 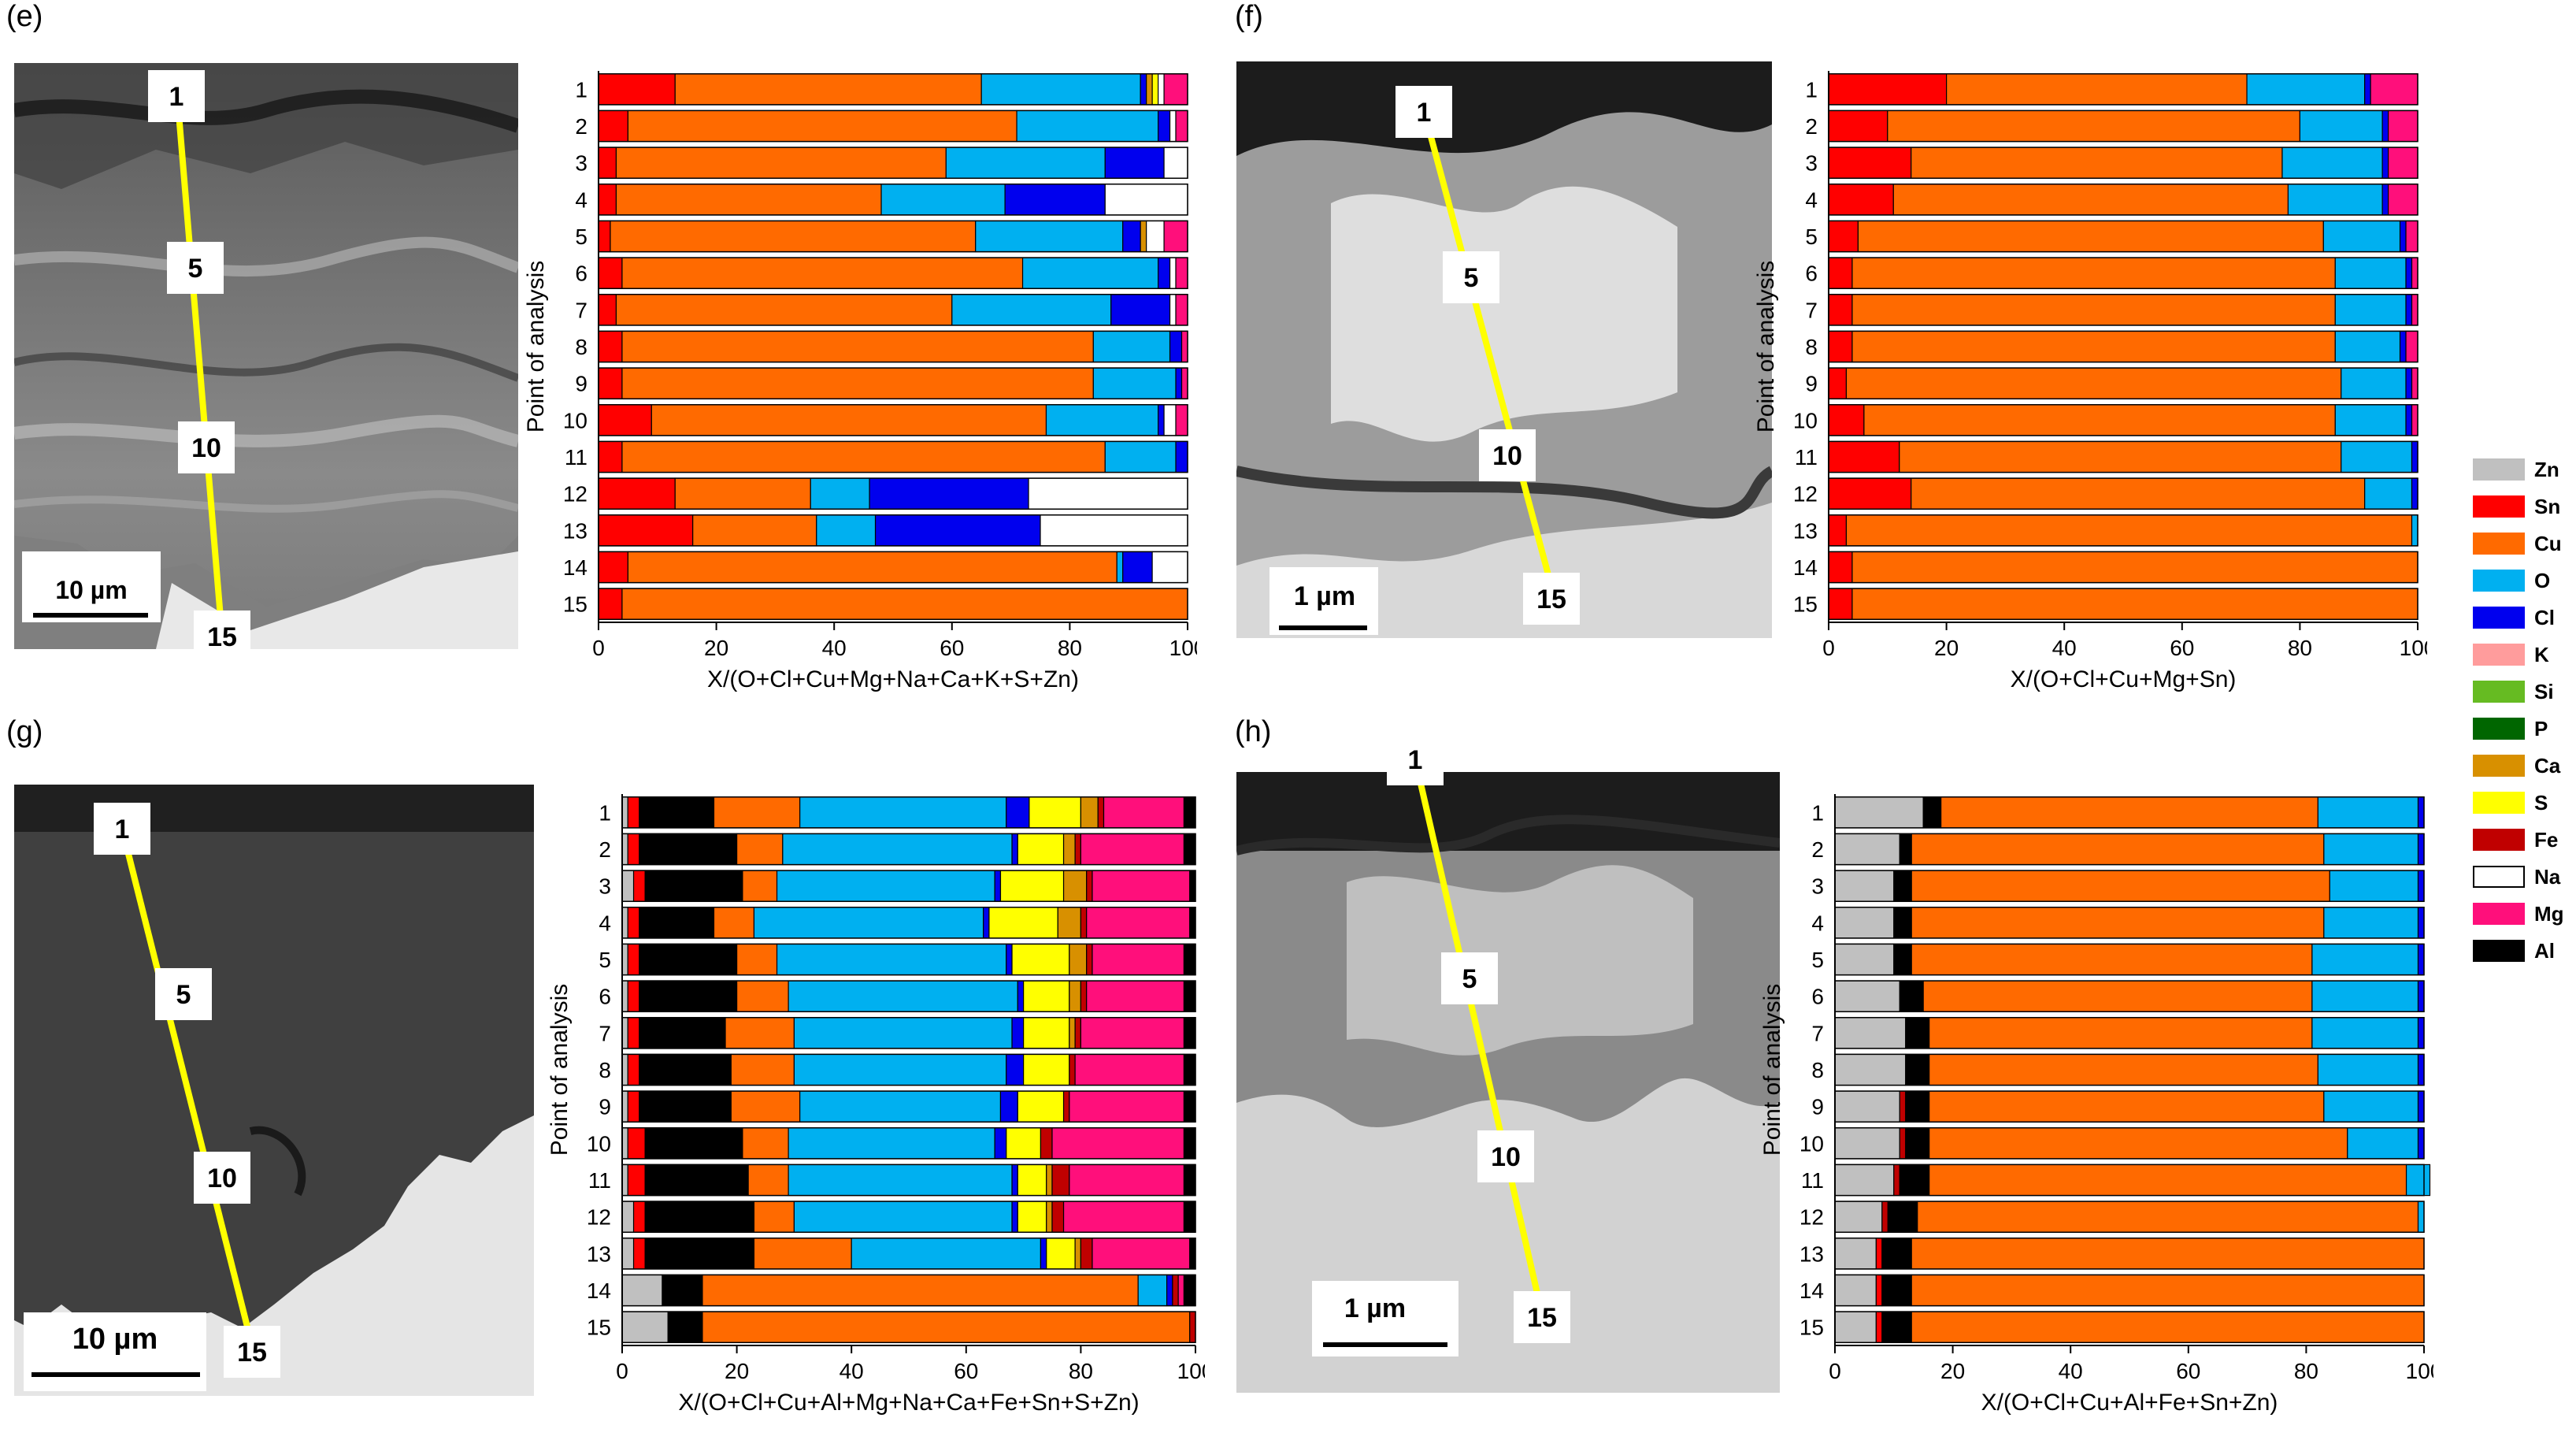 I want to click on legend-label-O: O, so click(x=2542, y=580).